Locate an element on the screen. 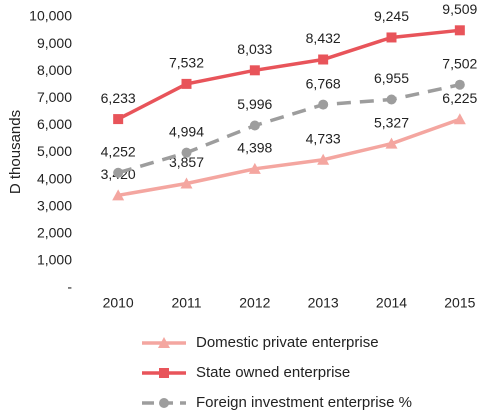 Image resolution: width=498 pixels, height=415 pixels. series-line is located at coordinates (289, 157).